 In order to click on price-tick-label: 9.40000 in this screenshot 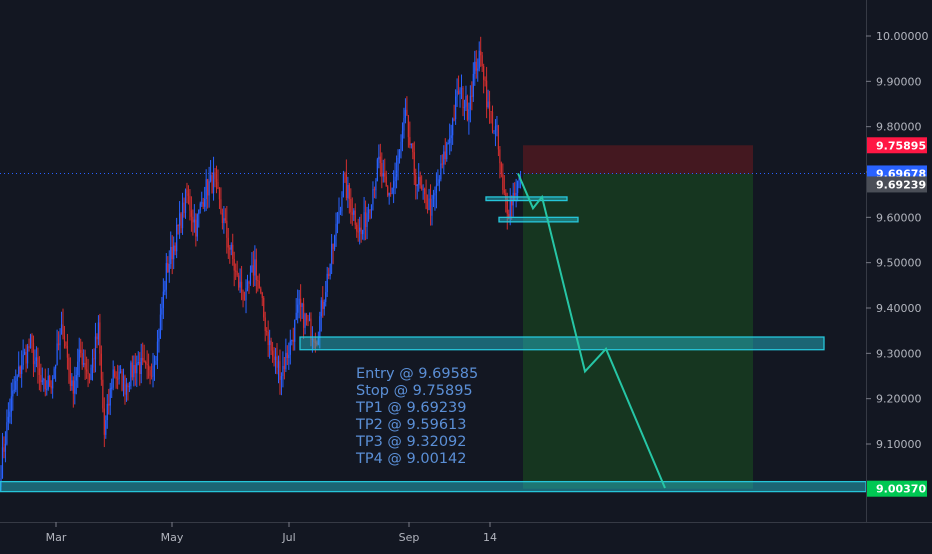, I will do `click(899, 308)`.